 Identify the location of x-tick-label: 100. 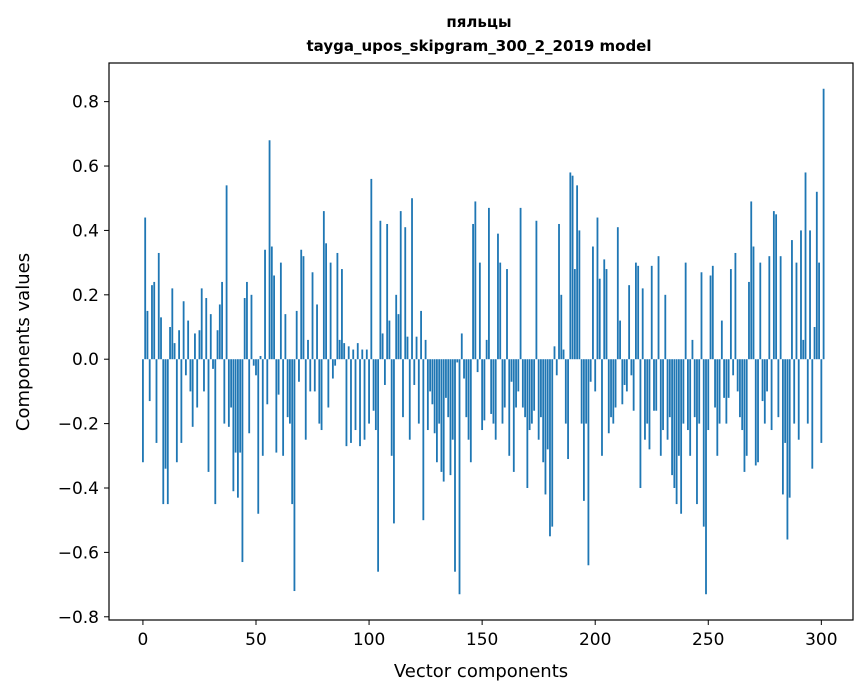
(369, 640).